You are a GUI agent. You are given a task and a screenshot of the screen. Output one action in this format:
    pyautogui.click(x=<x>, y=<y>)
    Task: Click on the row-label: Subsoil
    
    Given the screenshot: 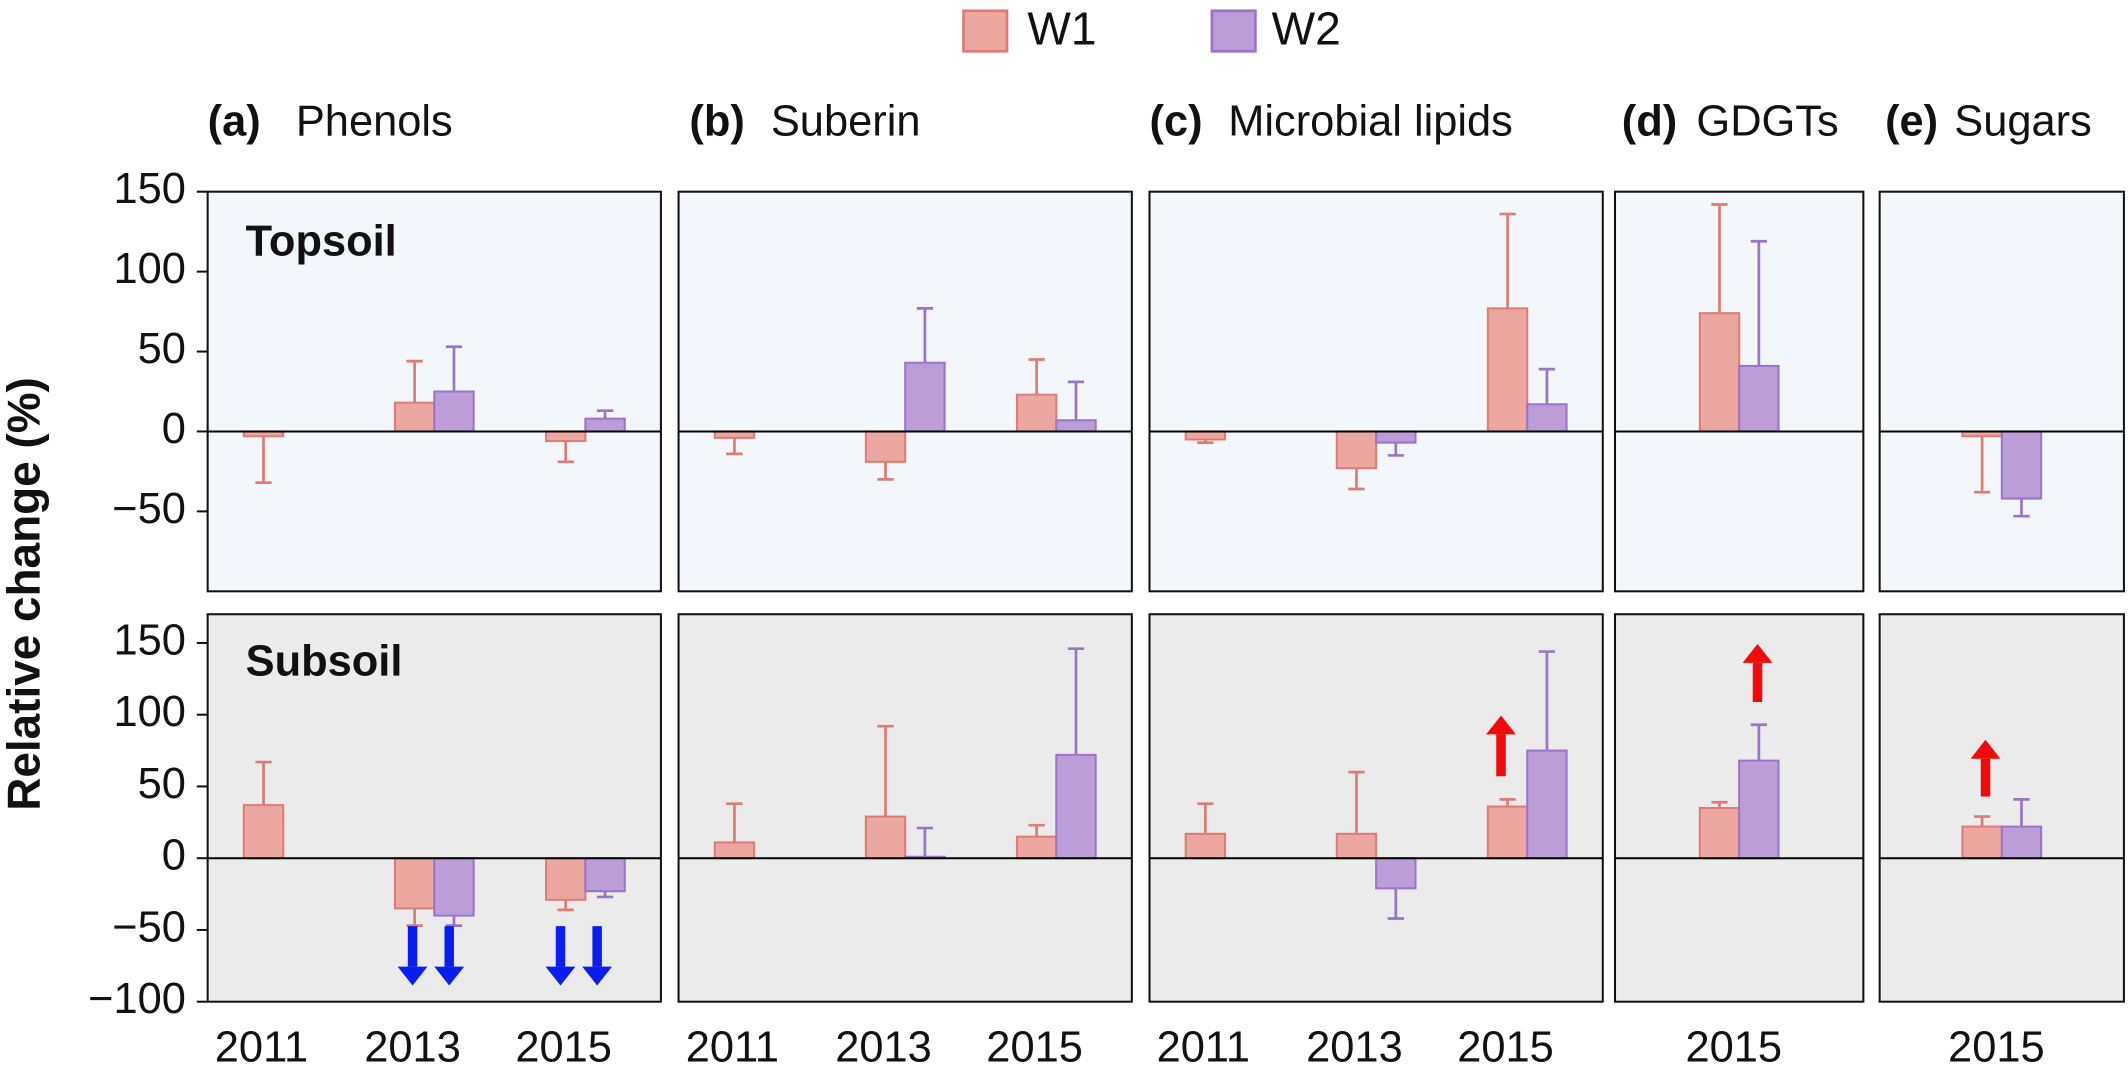 What is the action you would take?
    pyautogui.click(x=324, y=662)
    